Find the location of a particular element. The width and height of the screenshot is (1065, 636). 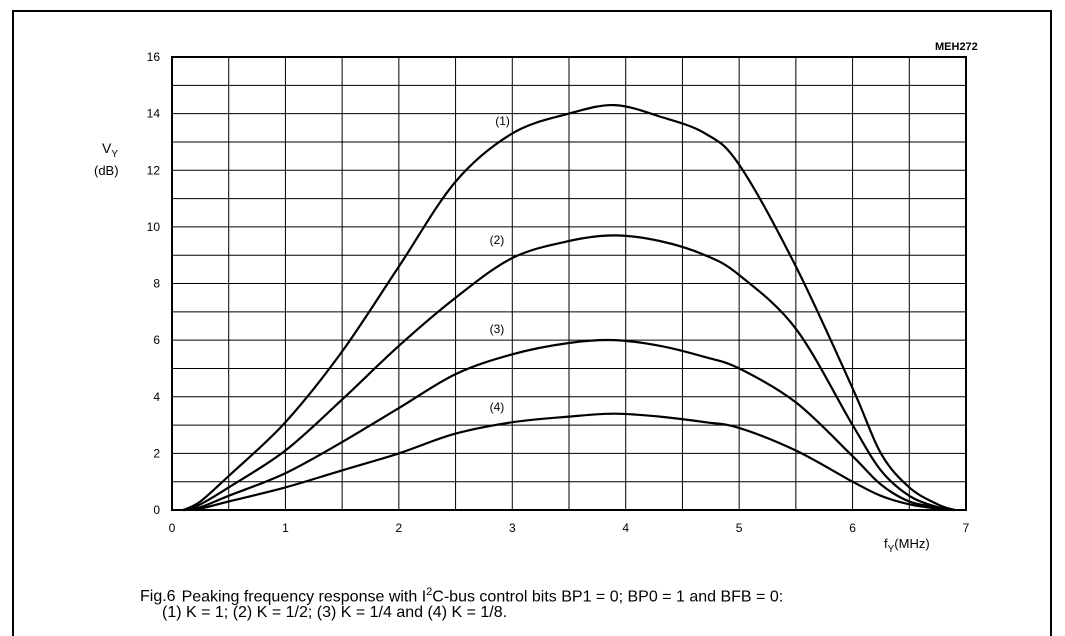

y-tick-label: 8 is located at coordinates (156, 284).